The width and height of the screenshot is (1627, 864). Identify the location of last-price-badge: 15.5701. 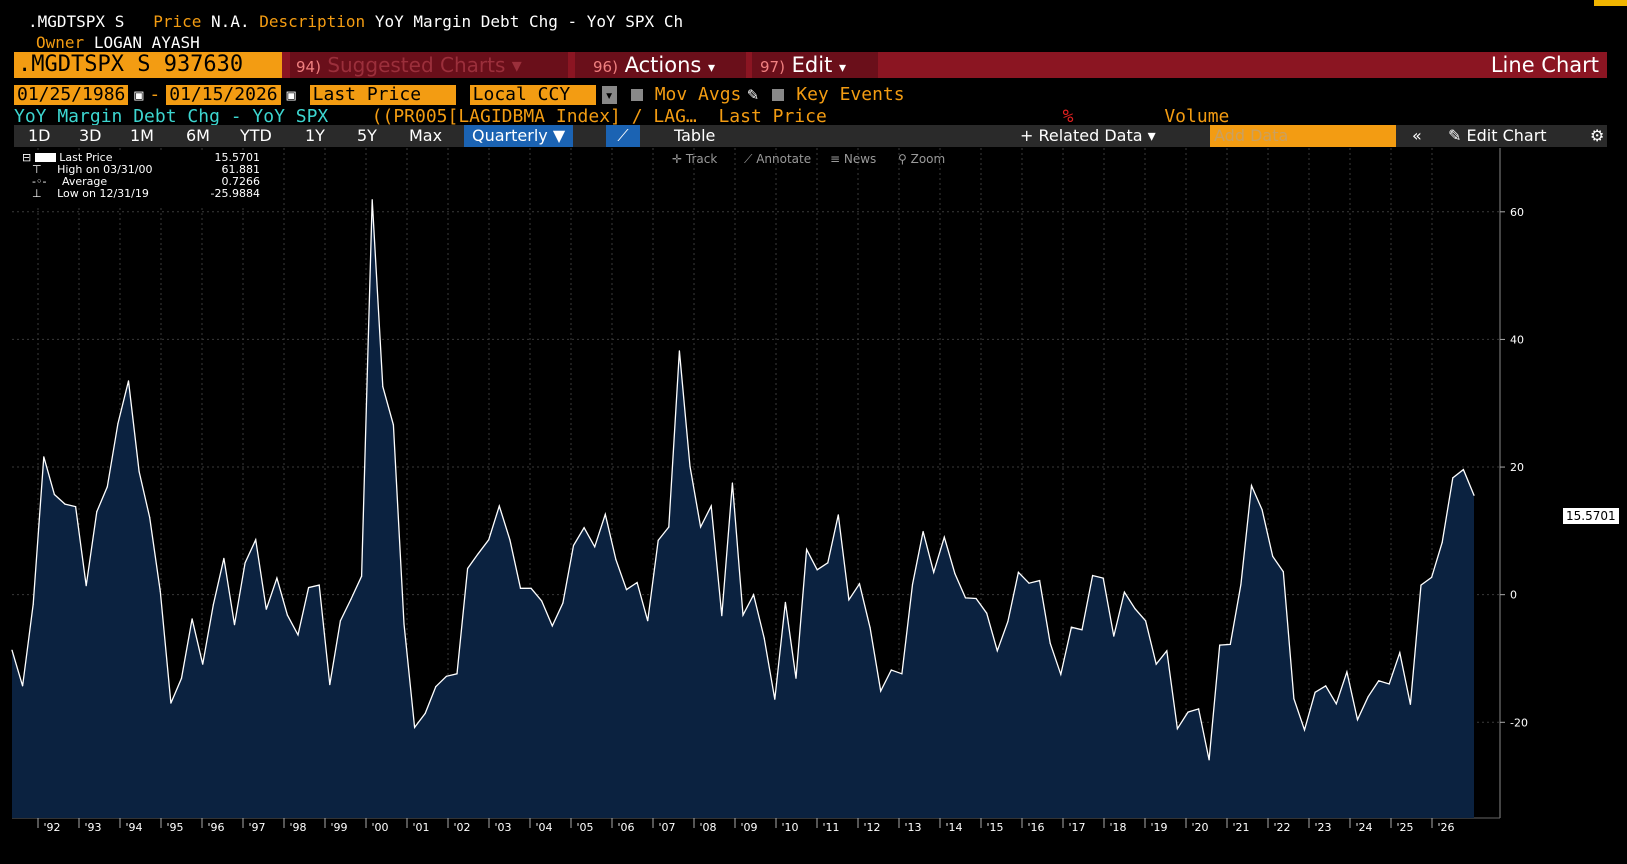
(1591, 516).